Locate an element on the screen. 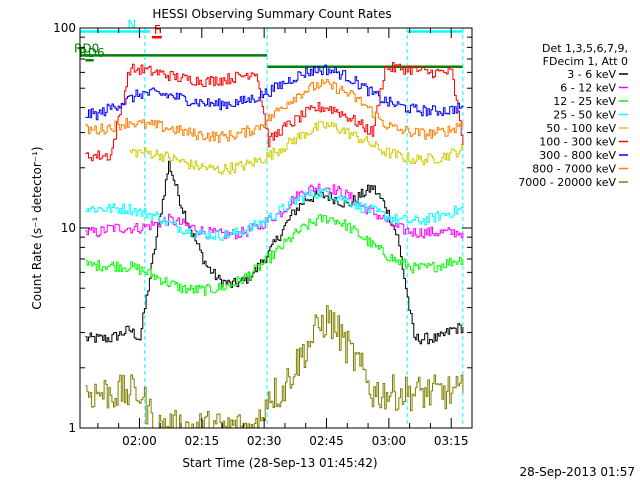 This screenshot has height=480, width=640. legend-entry-label-1: 6 - 12 keV is located at coordinates (588, 88).